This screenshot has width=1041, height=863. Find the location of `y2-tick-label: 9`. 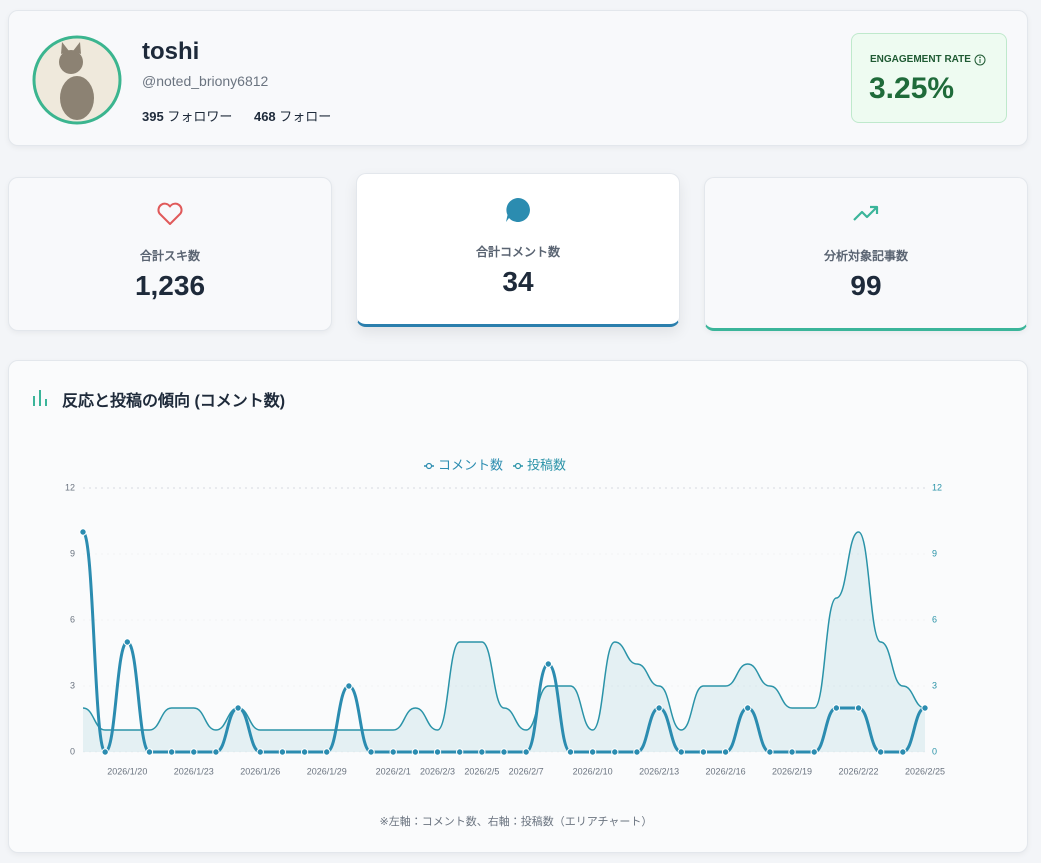

y2-tick-label: 9 is located at coordinates (934, 553).